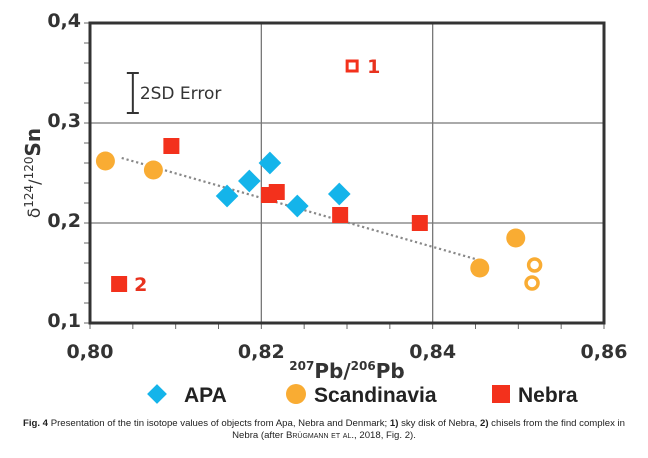 The image size is (648, 458). Describe the element at coordinates (35, 423) in the screenshot. I see `caption-fig-label: Fig. 4` at that location.